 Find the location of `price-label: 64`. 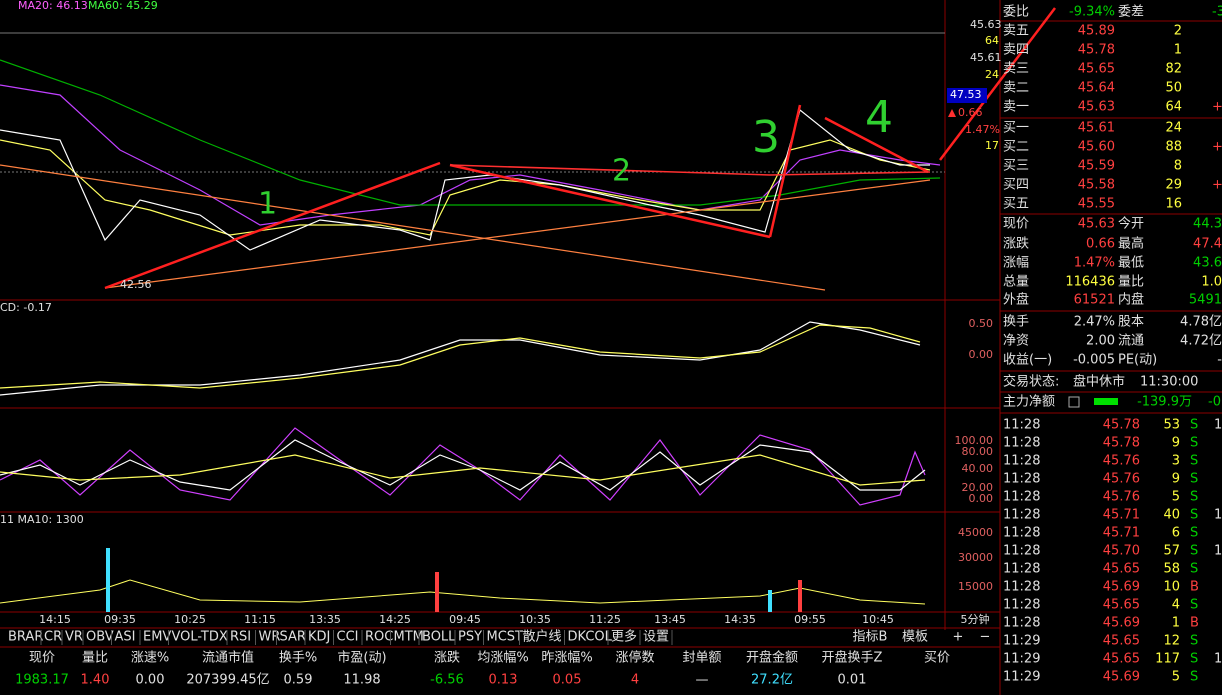

price-label: 64 is located at coordinates (992, 40).